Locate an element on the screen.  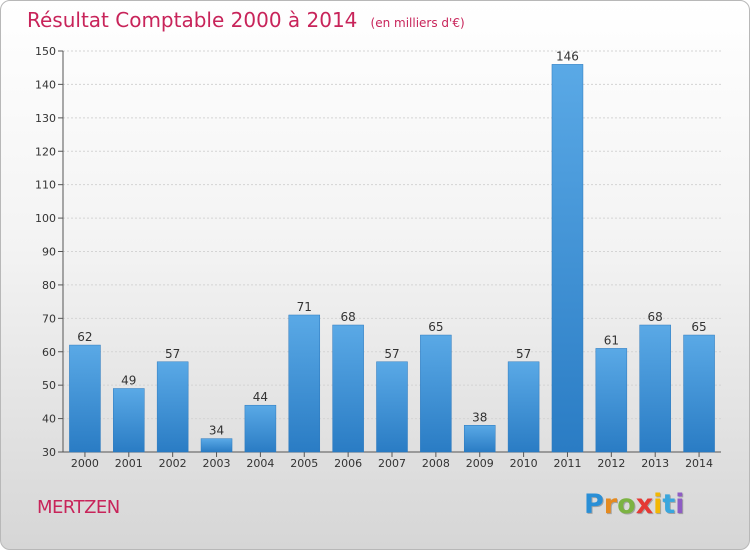
x-tick-label: 2013 is located at coordinates (655, 463).